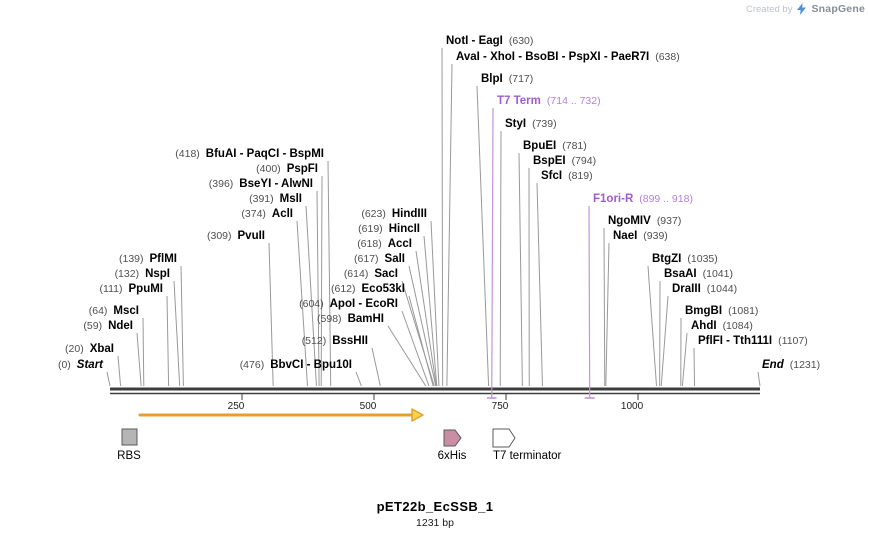 This screenshot has height=539, width=870. Describe the element at coordinates (127, 274) in the screenshot. I see `site-position: (132)` at that location.